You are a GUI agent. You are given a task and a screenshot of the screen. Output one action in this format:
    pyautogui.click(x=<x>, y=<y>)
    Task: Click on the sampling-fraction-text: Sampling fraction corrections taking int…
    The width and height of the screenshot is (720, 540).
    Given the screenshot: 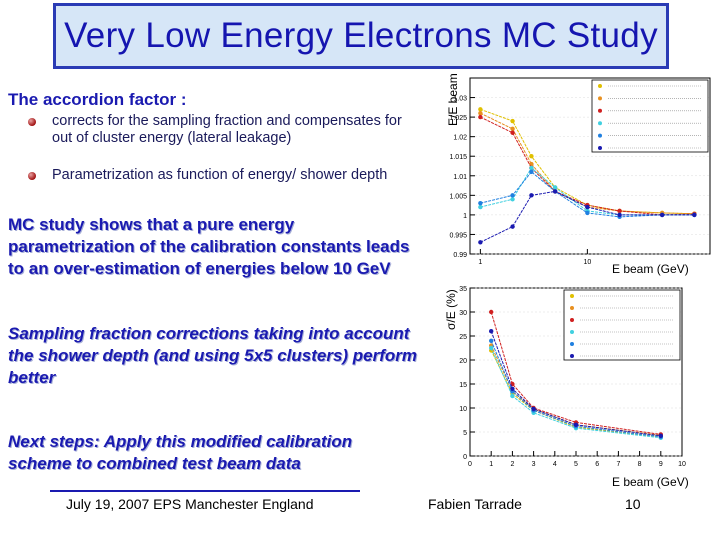 What is the action you would take?
    pyautogui.click(x=212, y=356)
    